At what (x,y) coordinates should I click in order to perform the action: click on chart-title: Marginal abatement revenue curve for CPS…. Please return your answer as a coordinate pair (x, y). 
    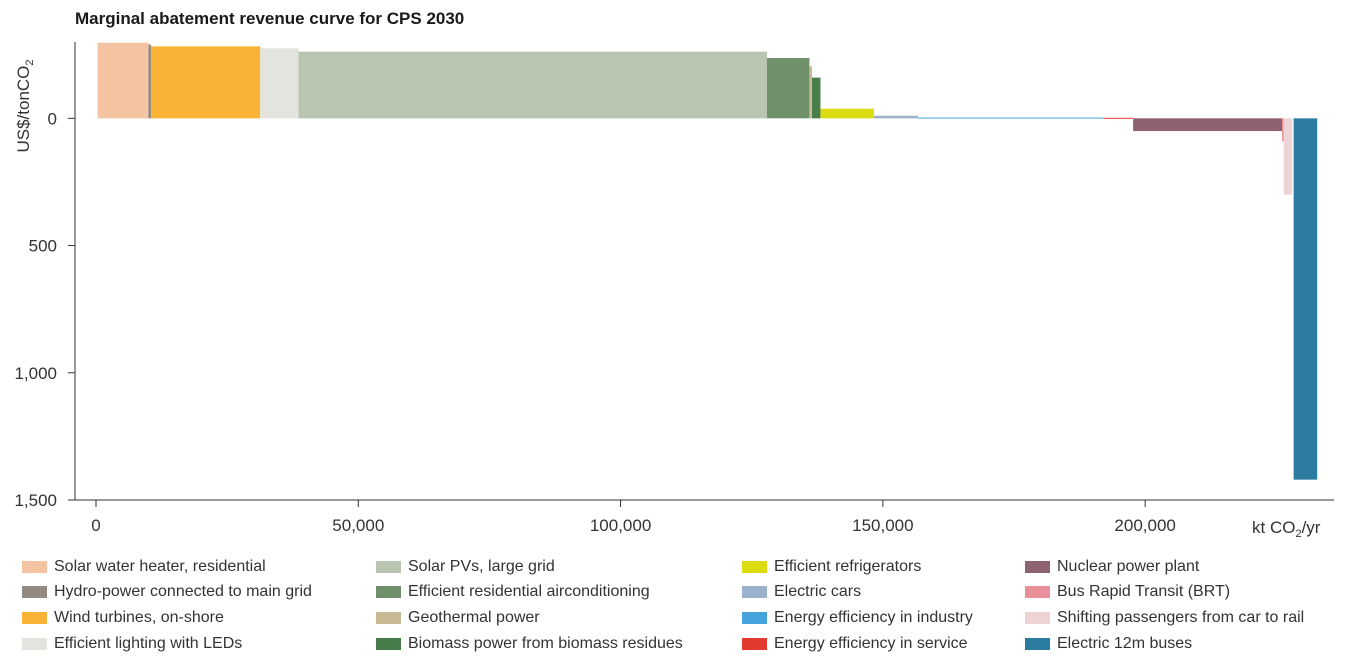
    Looking at the image, I should click on (270, 18).